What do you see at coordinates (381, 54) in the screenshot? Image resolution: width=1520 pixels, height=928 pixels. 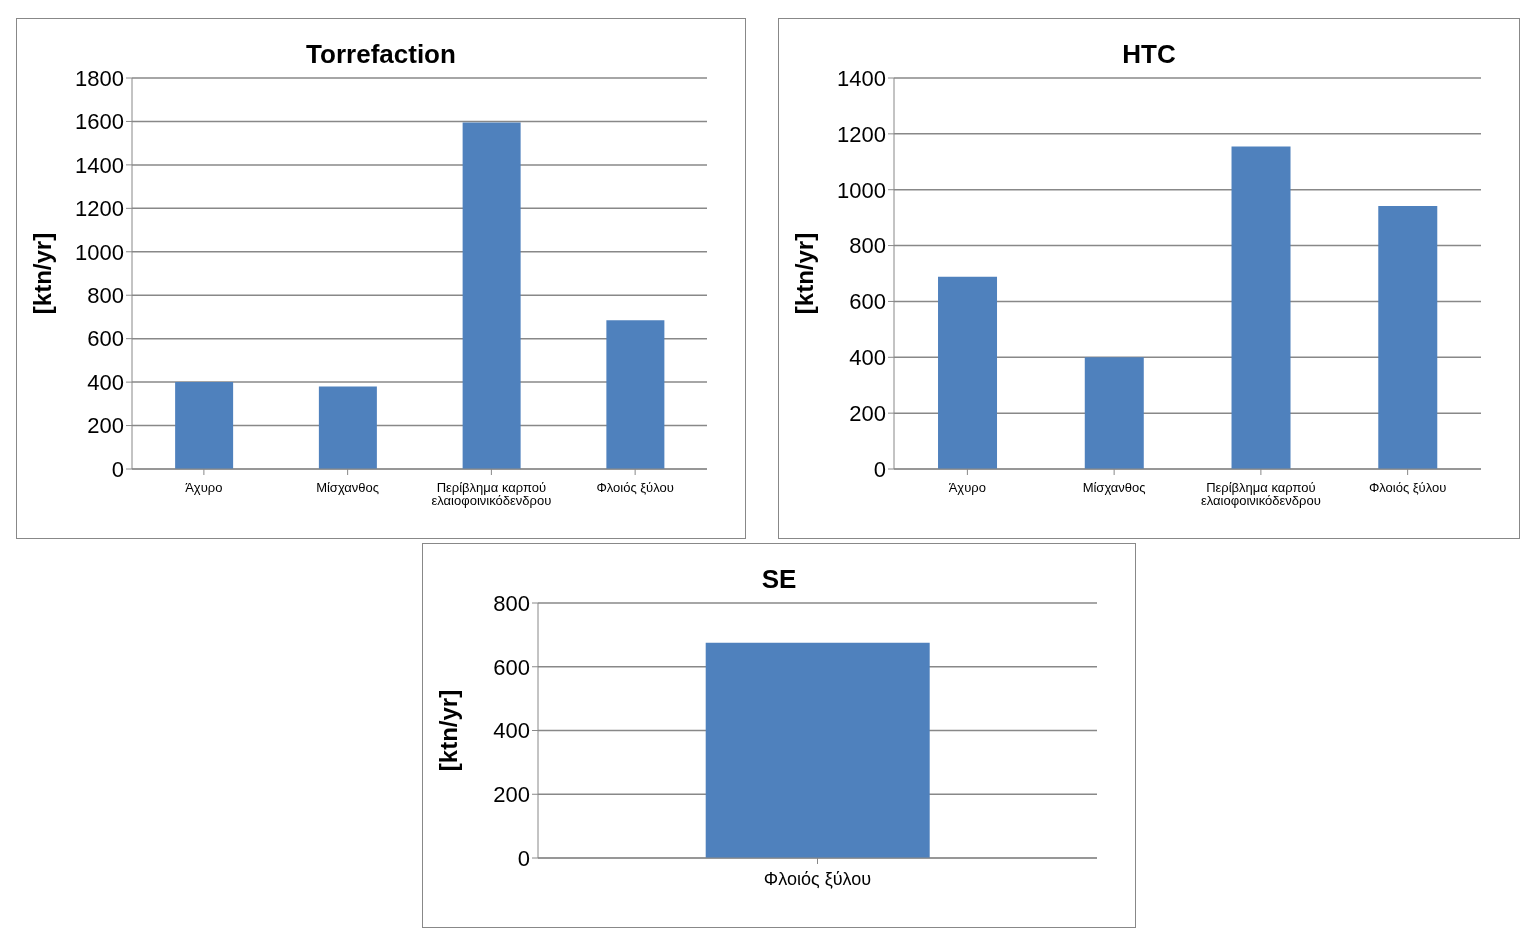 I see `chart-title: Torrefaction` at bounding box center [381, 54].